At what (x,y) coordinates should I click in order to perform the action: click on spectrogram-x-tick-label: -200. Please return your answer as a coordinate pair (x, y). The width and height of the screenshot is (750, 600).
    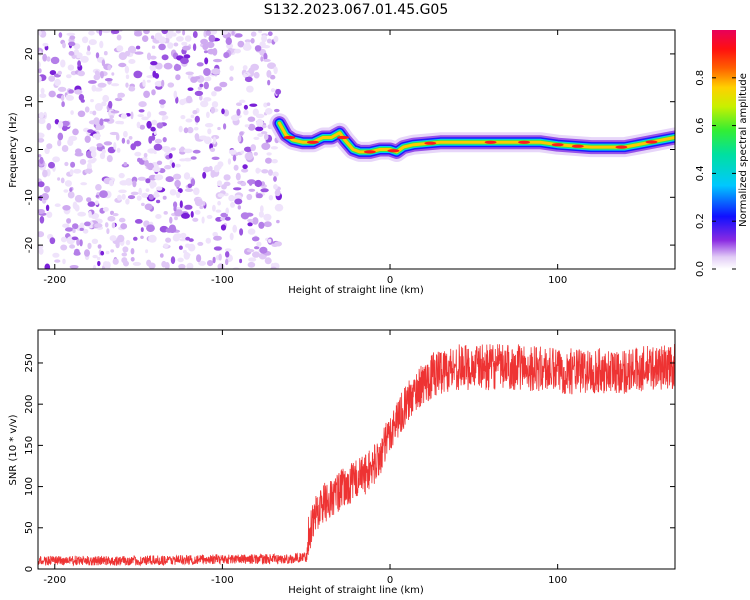
    Looking at the image, I should click on (54, 280).